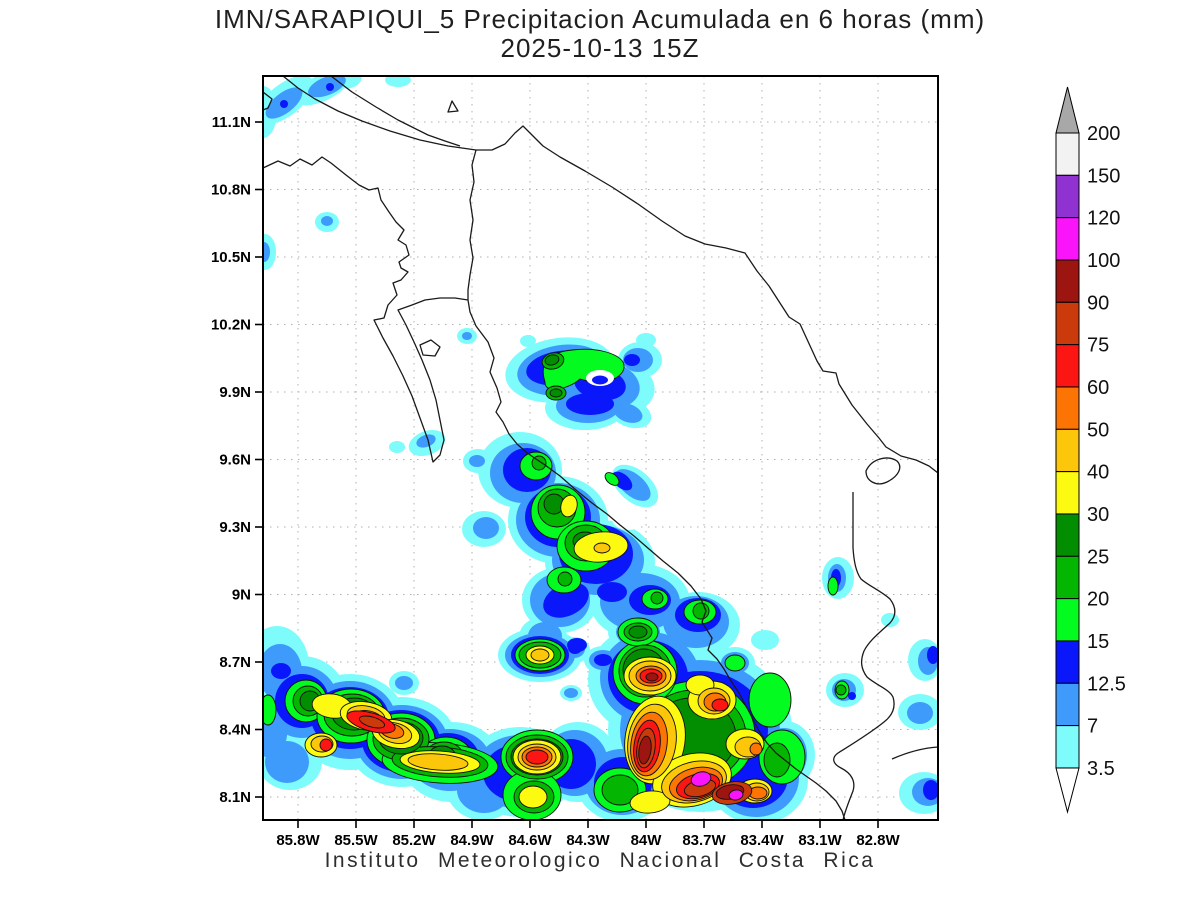 This screenshot has height=900, width=1200. What do you see at coordinates (241, 595) in the screenshot?
I see `lat-tick-label: 9N` at bounding box center [241, 595].